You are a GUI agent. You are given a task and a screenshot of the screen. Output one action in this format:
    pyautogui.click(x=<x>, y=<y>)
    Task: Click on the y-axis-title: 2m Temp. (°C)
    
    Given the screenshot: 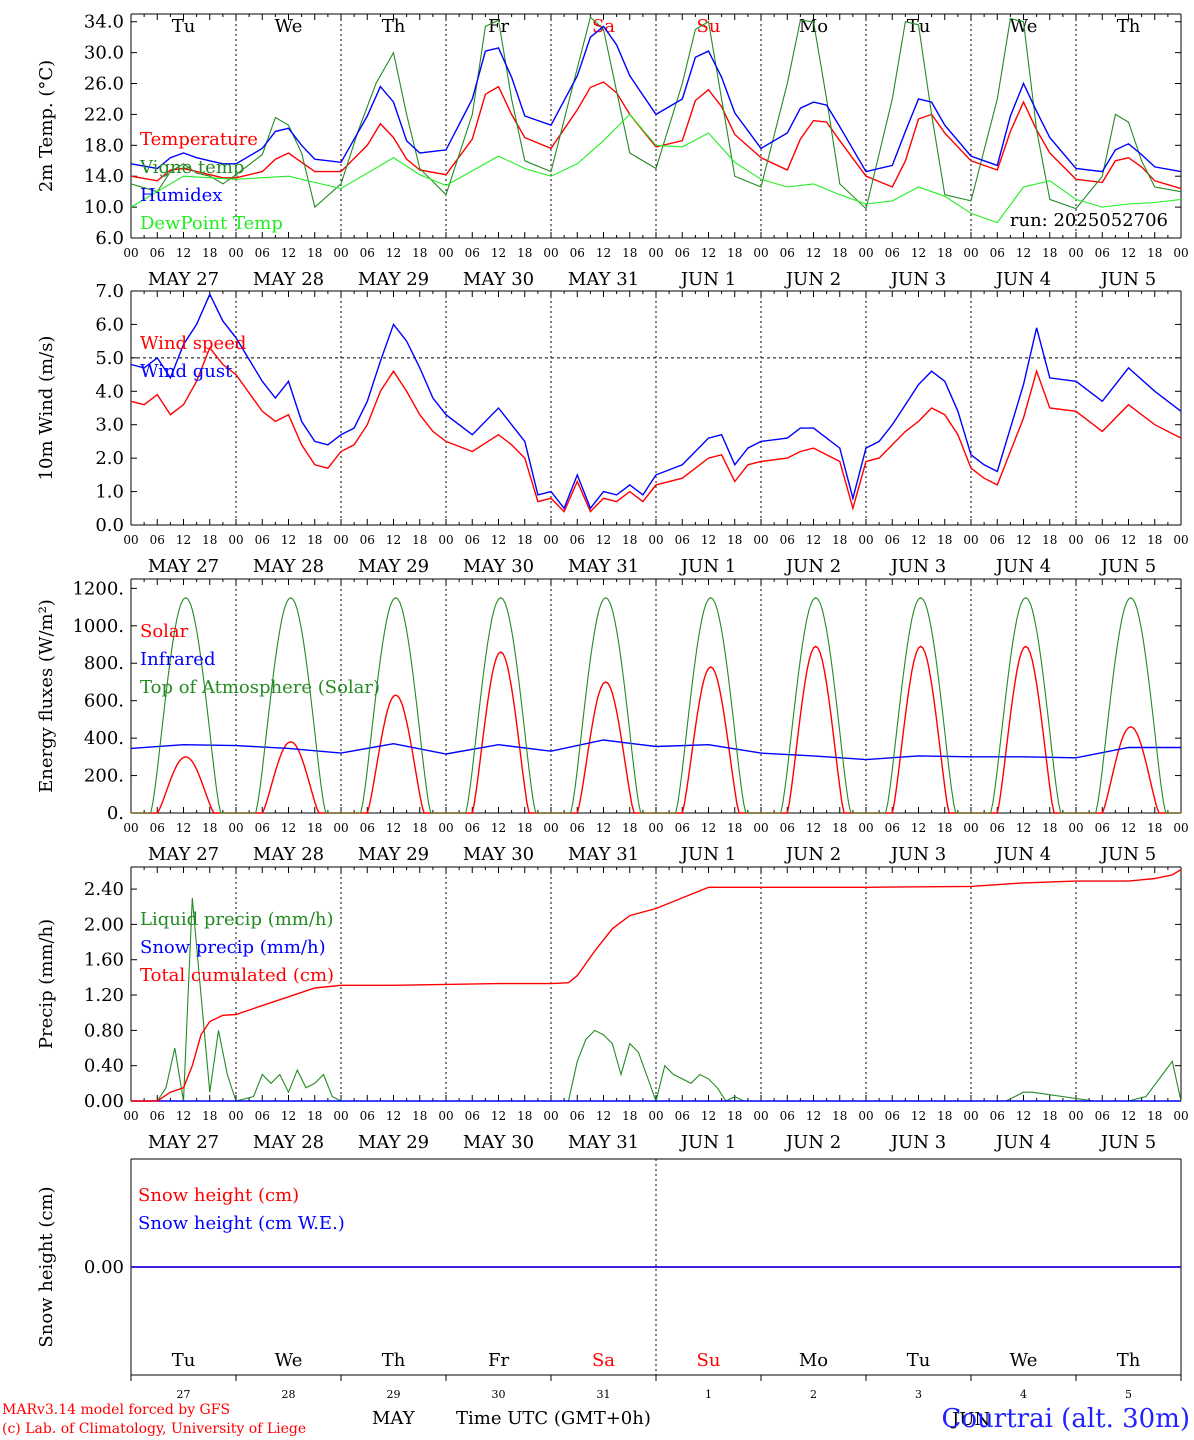 What is the action you would take?
    pyautogui.click(x=46, y=126)
    